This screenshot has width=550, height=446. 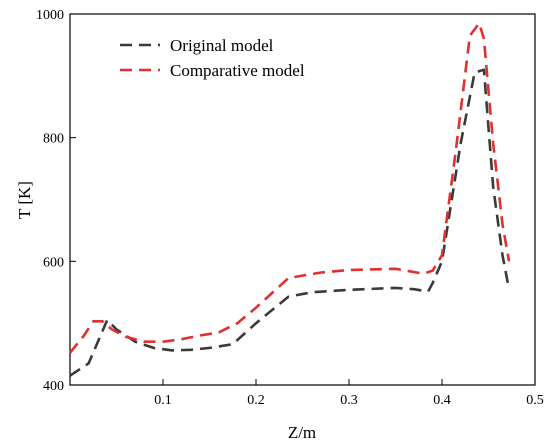 I want to click on x-tick-label: 0.4, so click(x=442, y=400).